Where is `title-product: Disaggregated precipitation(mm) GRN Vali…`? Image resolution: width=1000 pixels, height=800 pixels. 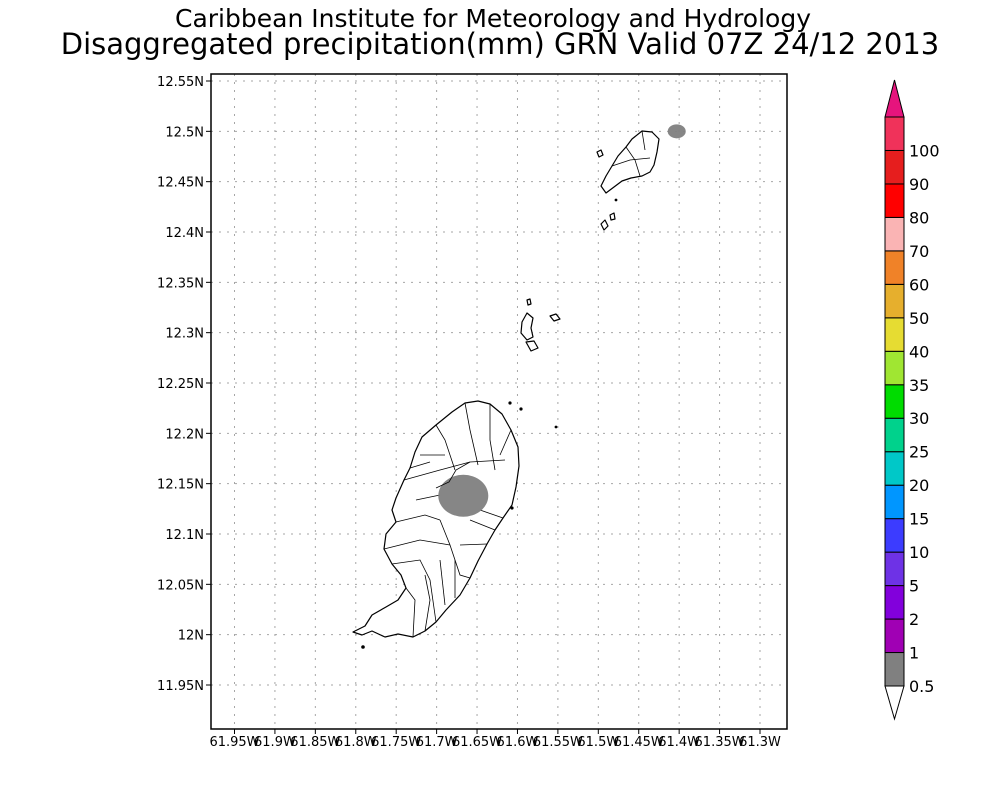 title-product: Disaggregated precipitation(mm) GRN Vali… is located at coordinates (500, 44).